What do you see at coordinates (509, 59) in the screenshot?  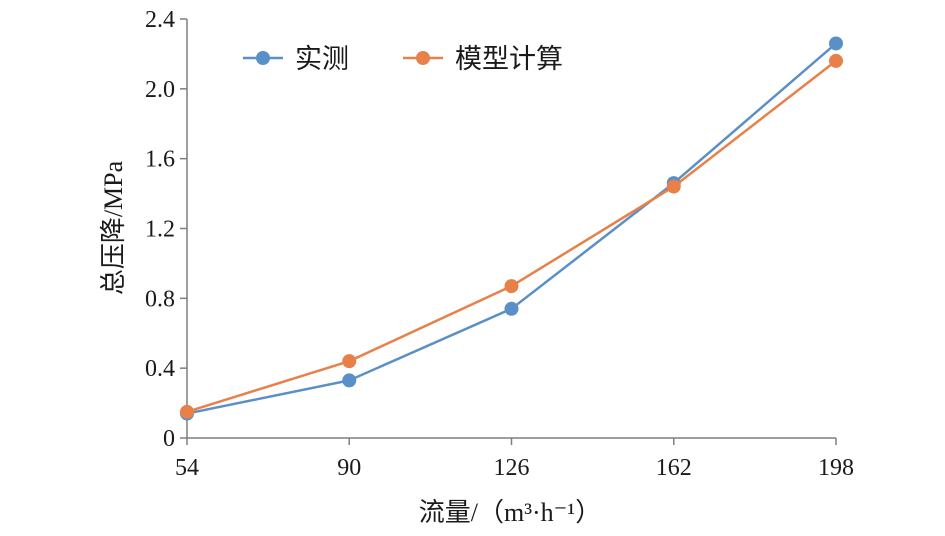 I see `legend-label: 模型计算` at bounding box center [509, 59].